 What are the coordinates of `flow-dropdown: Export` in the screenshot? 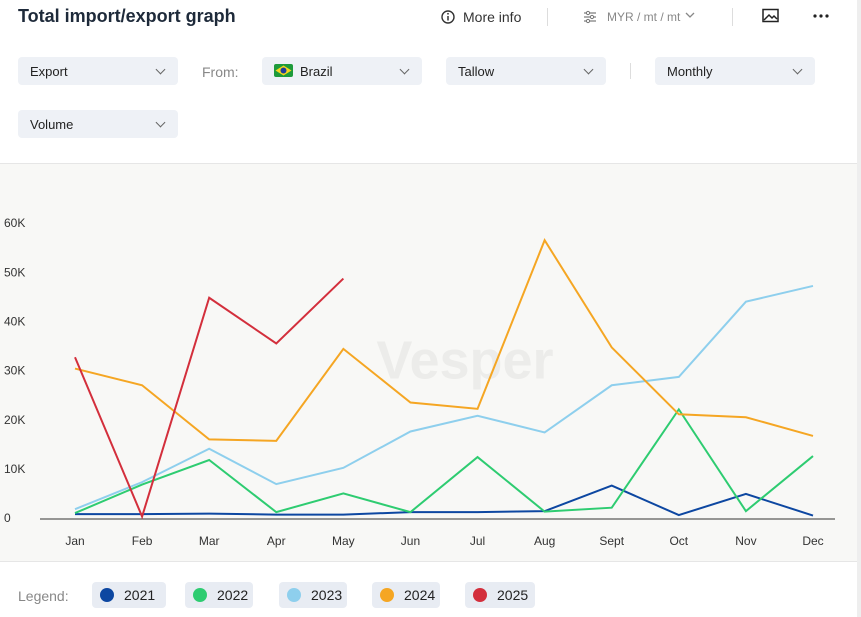 It's located at (98, 71).